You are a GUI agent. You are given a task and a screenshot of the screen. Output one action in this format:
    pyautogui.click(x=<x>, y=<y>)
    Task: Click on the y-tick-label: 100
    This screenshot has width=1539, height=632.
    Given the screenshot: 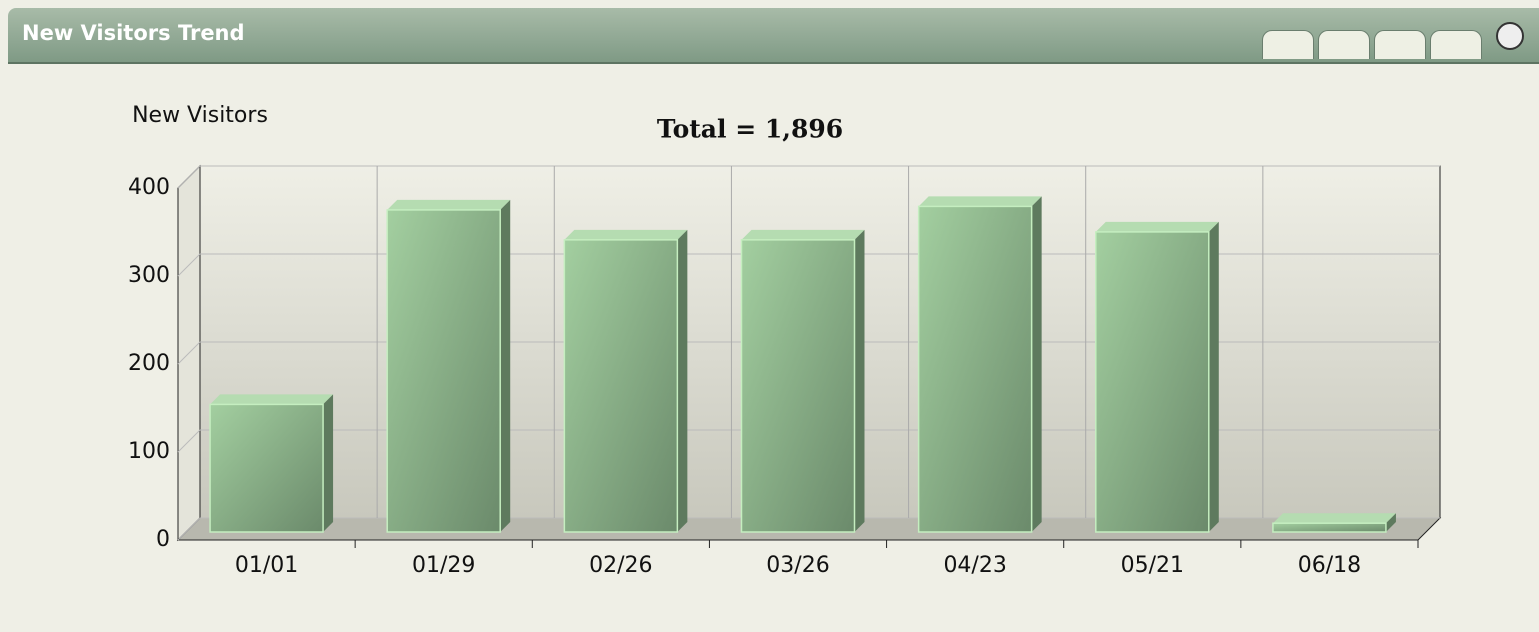 What is the action you would take?
    pyautogui.click(x=149, y=451)
    